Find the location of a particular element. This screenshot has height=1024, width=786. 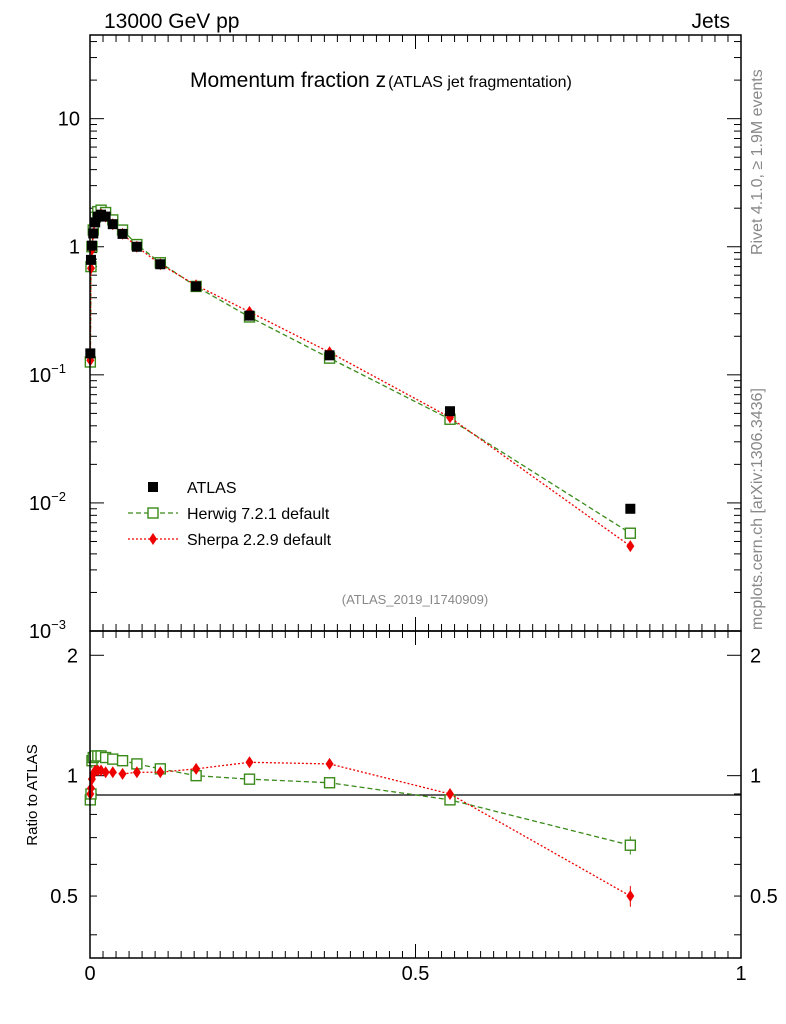

y-tick-label-exp: −3 is located at coordinates (58, 624).